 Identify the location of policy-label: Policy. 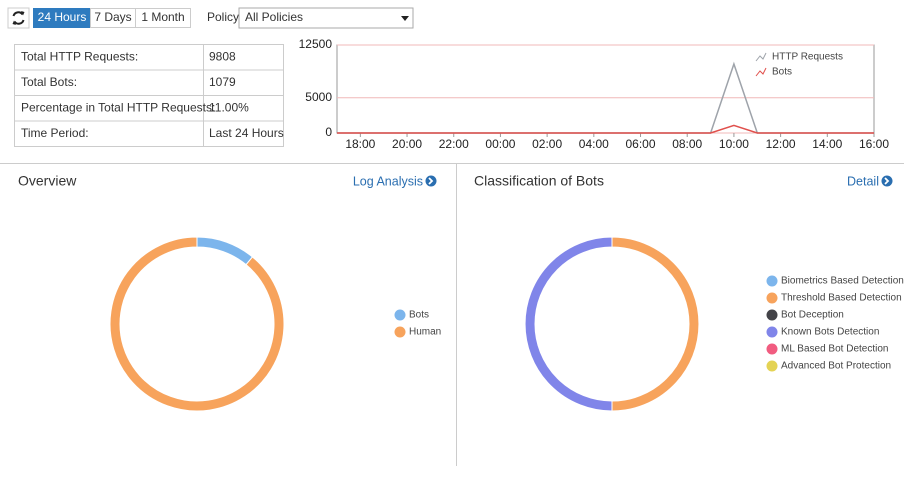
(223, 17).